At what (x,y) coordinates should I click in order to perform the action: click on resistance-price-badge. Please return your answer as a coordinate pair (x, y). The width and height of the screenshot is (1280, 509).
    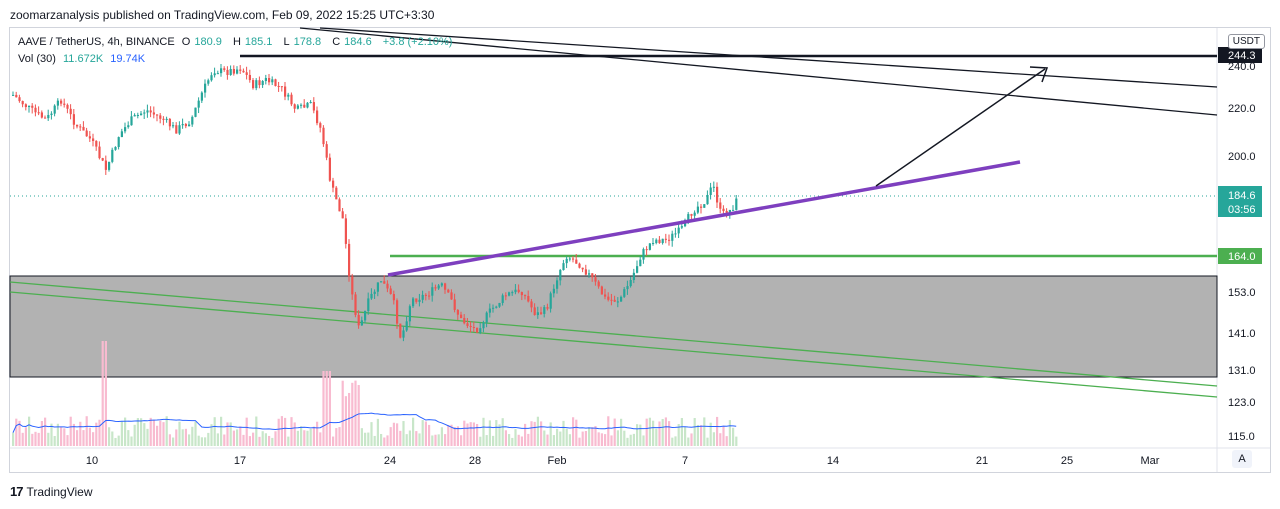
    Looking at the image, I should click on (1240, 55).